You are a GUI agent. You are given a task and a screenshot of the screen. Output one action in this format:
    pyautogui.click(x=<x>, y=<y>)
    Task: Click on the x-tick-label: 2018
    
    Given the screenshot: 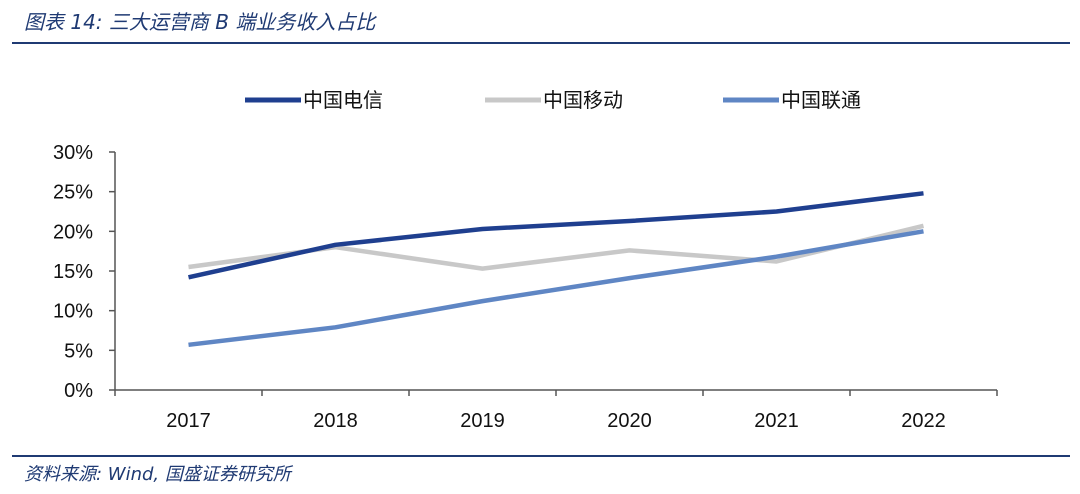 What is the action you would take?
    pyautogui.click(x=335, y=421)
    